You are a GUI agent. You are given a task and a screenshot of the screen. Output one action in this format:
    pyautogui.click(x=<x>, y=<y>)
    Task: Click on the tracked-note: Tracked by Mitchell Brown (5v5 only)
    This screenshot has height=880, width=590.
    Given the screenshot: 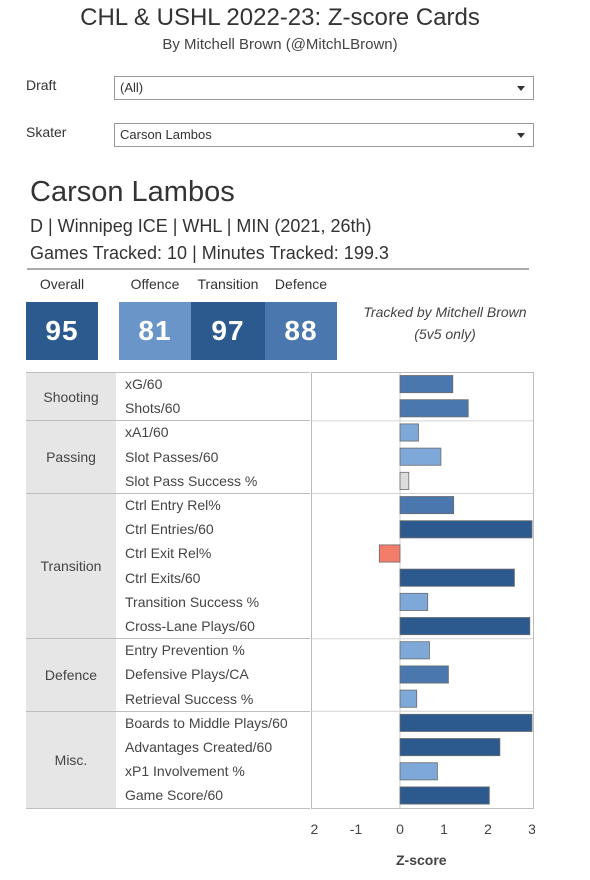 What is the action you would take?
    pyautogui.click(x=445, y=323)
    